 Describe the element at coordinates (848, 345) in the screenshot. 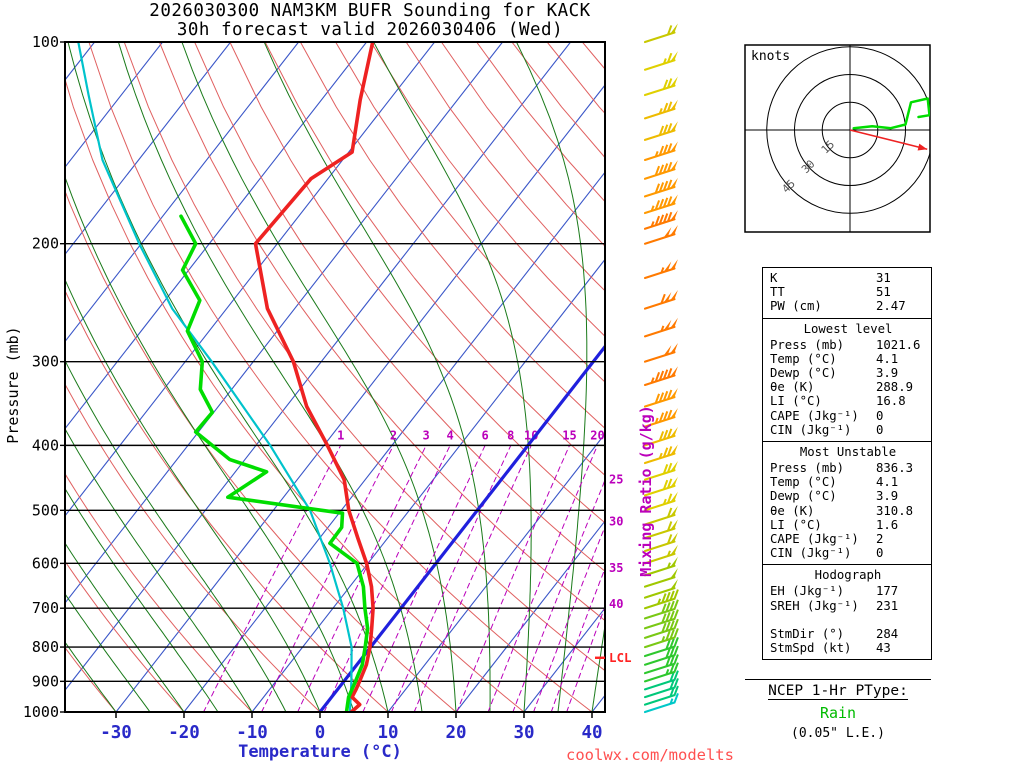

I see `index-row: Press (mb) 1021.6` at that location.